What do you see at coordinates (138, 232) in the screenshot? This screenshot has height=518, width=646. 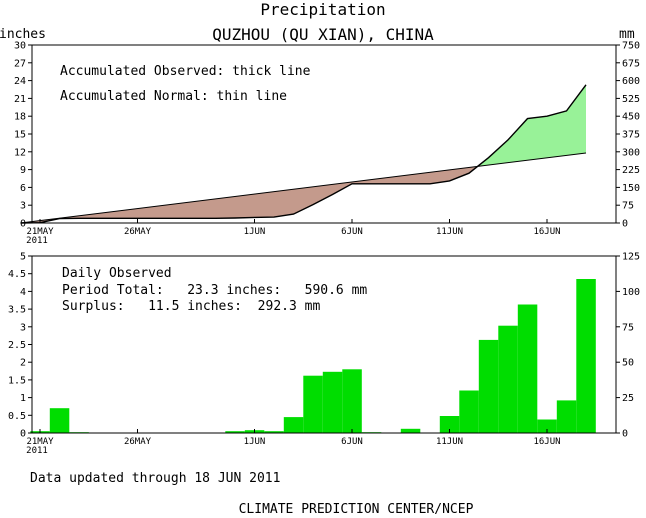 I see `accumulated-date-label-1: 26MAY` at bounding box center [138, 232].